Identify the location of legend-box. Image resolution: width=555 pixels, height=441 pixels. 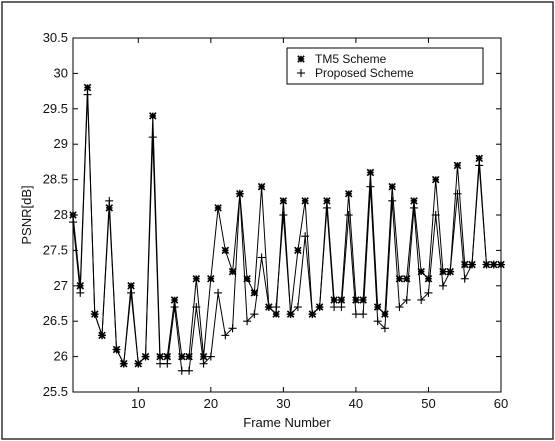
(385, 66).